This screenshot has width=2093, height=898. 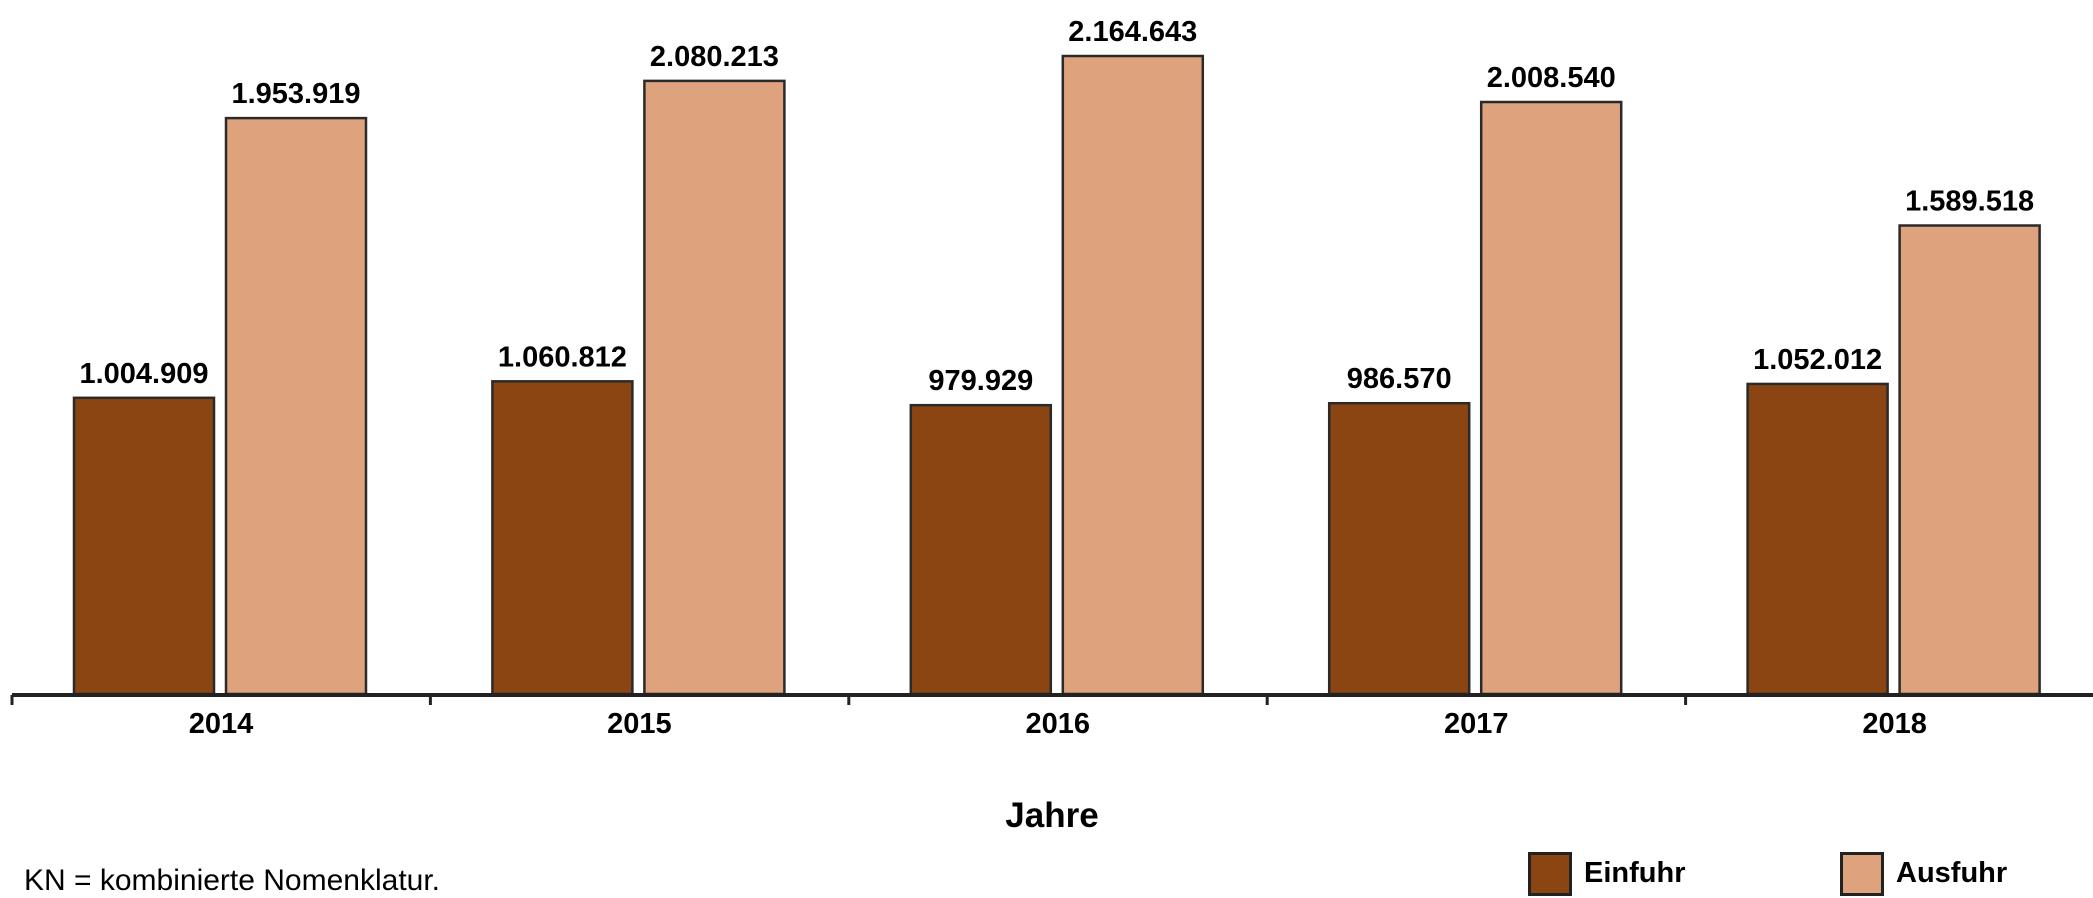 I want to click on value-label-einfuhr-2015: 1.060.812, so click(x=562, y=357).